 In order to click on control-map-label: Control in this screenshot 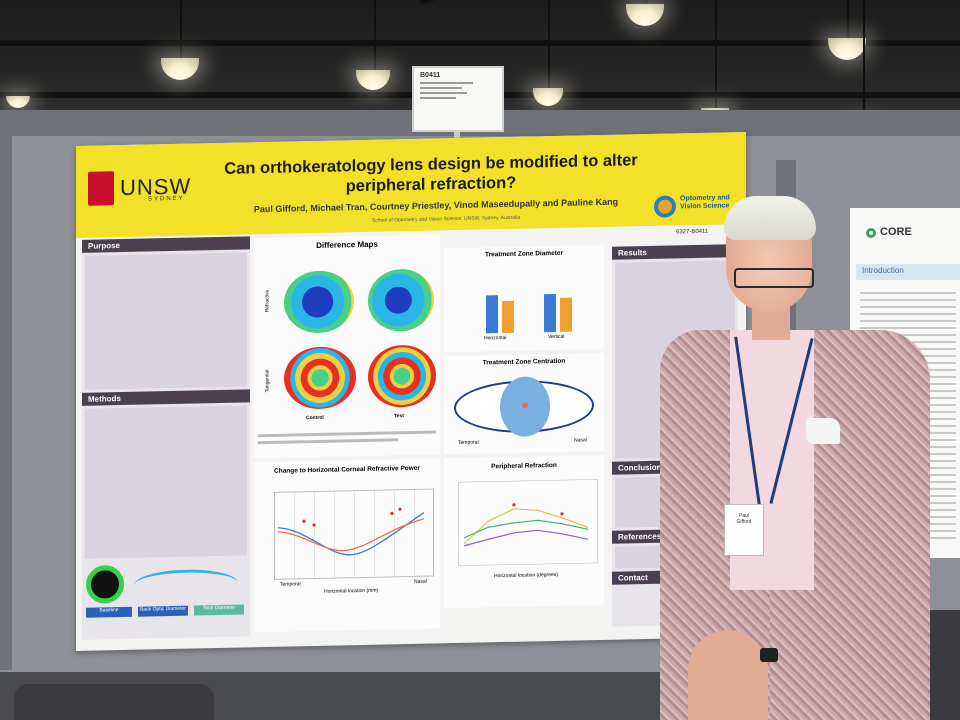, I will do `click(315, 418)`.